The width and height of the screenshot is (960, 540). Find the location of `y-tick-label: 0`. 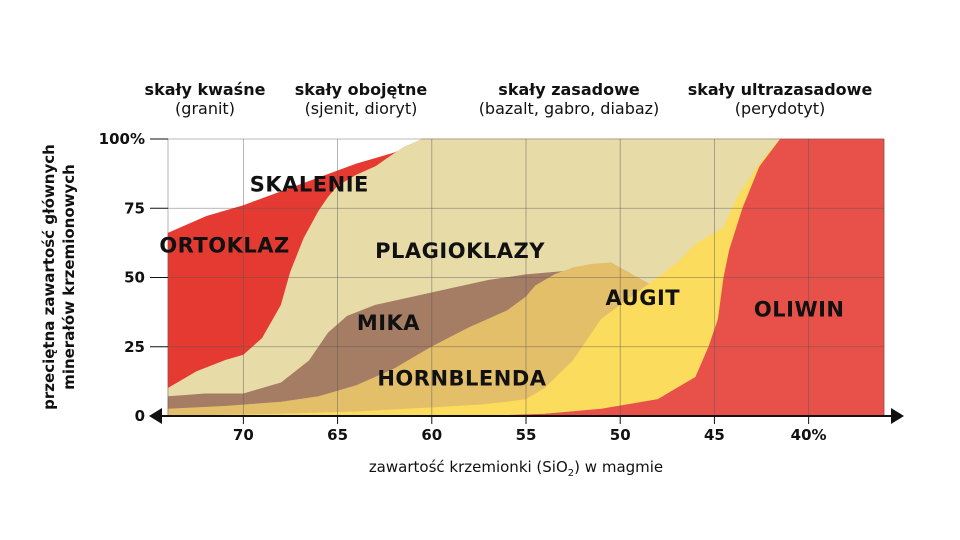

y-tick-label: 0 is located at coordinates (140, 416).